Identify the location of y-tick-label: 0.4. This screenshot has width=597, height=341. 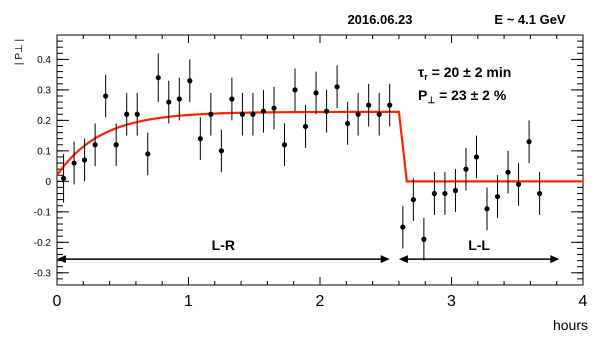
(44, 60).